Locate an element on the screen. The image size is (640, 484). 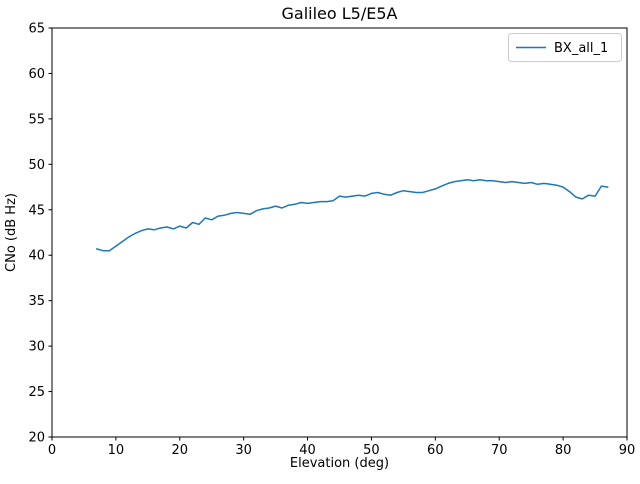
chart-title: Galileo L5/E5A is located at coordinates (340, 13).